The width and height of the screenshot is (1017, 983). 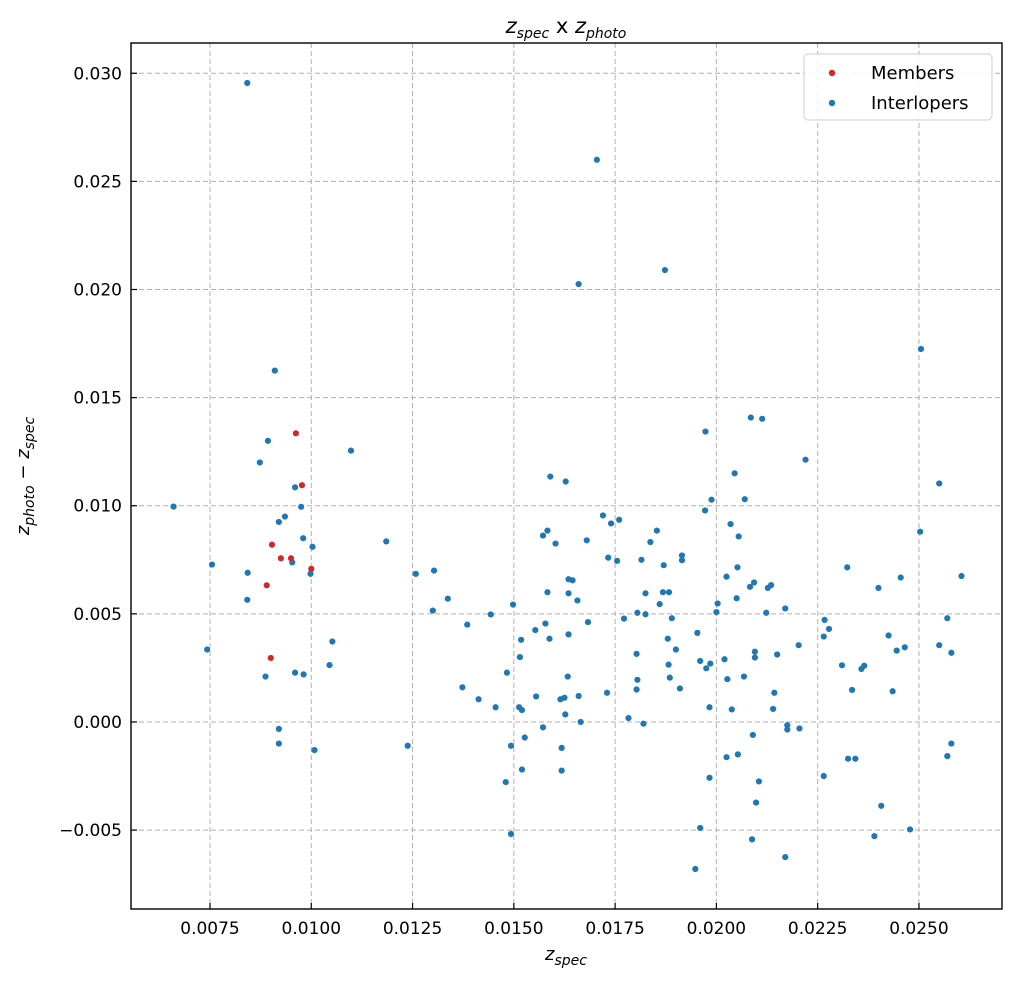 I want to click on x-tick-label: 0.0100, so click(x=311, y=929).